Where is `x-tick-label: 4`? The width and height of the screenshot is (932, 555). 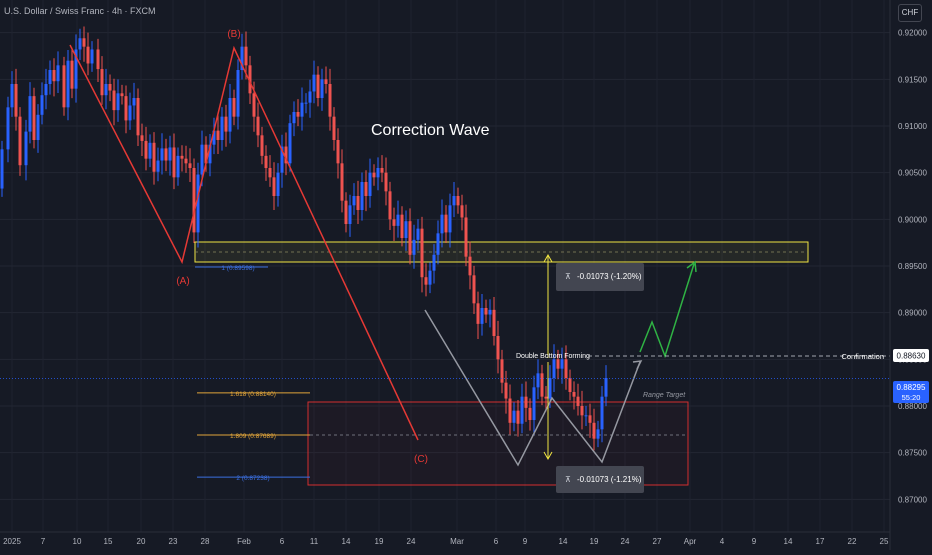 x-tick-label: 4 is located at coordinates (722, 541).